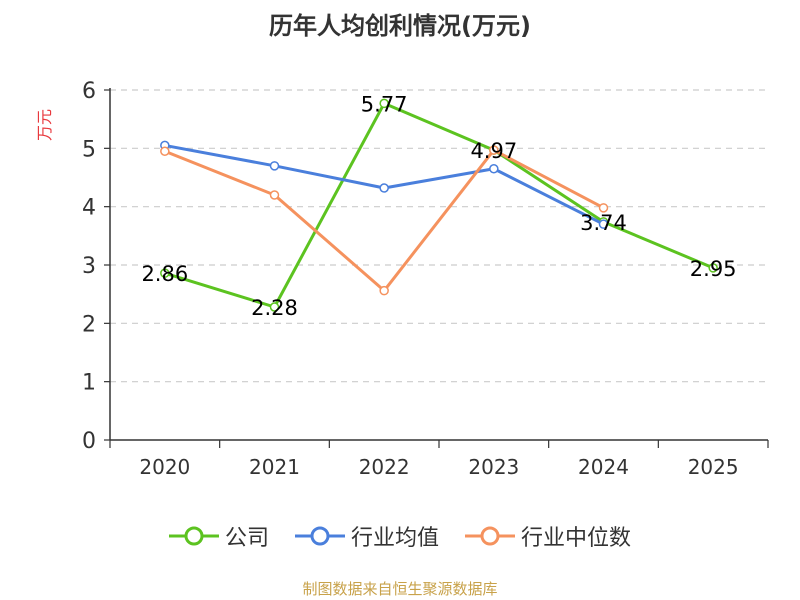 This screenshot has width=800, height=600. I want to click on x-tick-label-2022: 2022, so click(384, 467).